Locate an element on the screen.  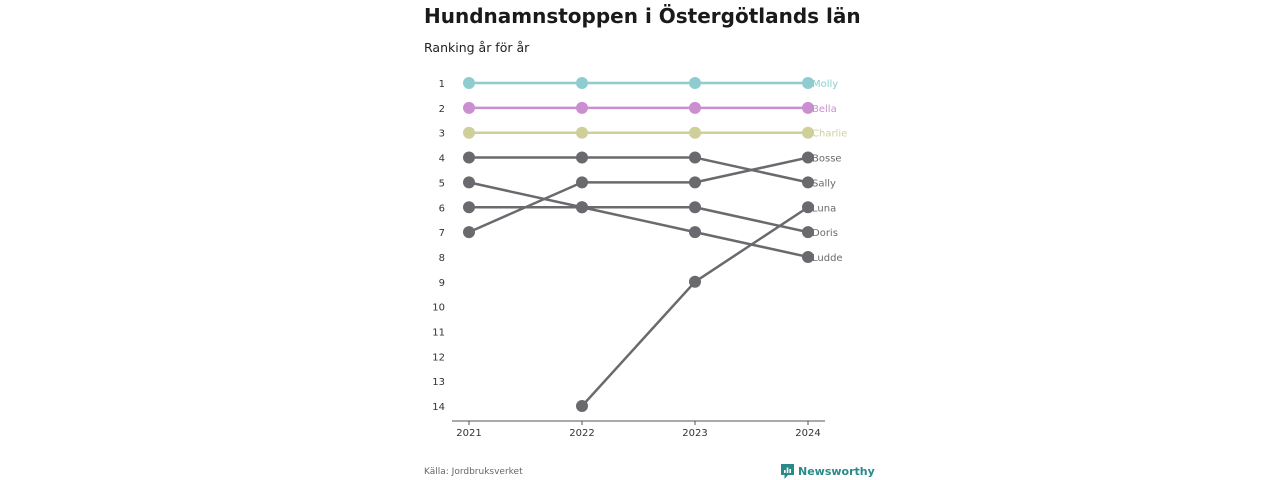
y-tick-label: 1 is located at coordinates (442, 84).